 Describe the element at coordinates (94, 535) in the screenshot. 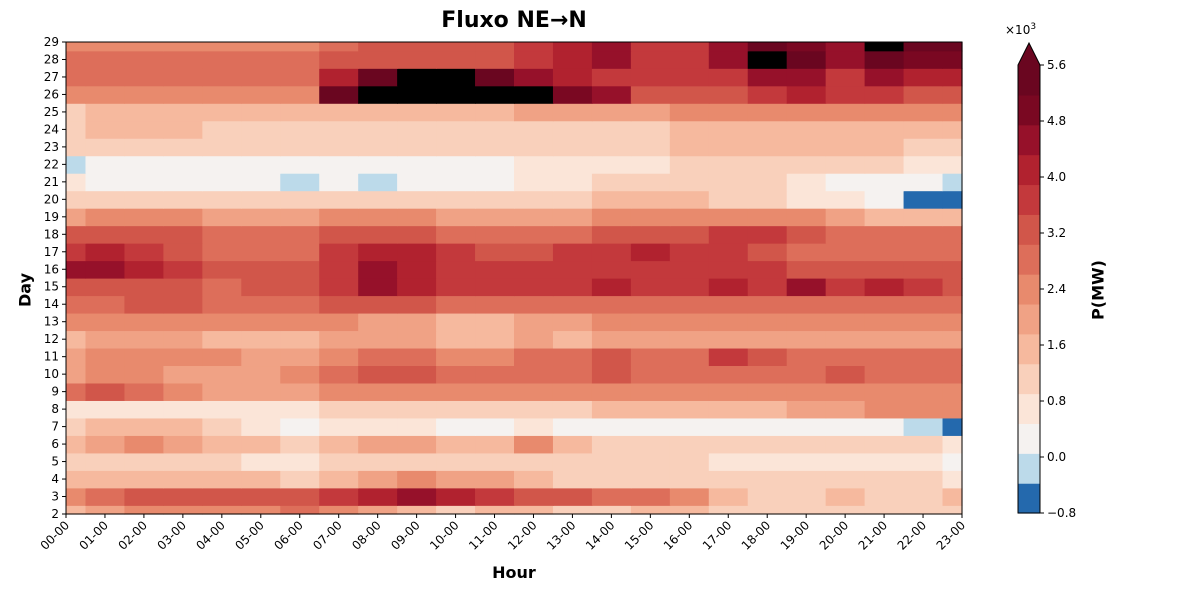

I see `x-tick-label: 01-00` at that location.